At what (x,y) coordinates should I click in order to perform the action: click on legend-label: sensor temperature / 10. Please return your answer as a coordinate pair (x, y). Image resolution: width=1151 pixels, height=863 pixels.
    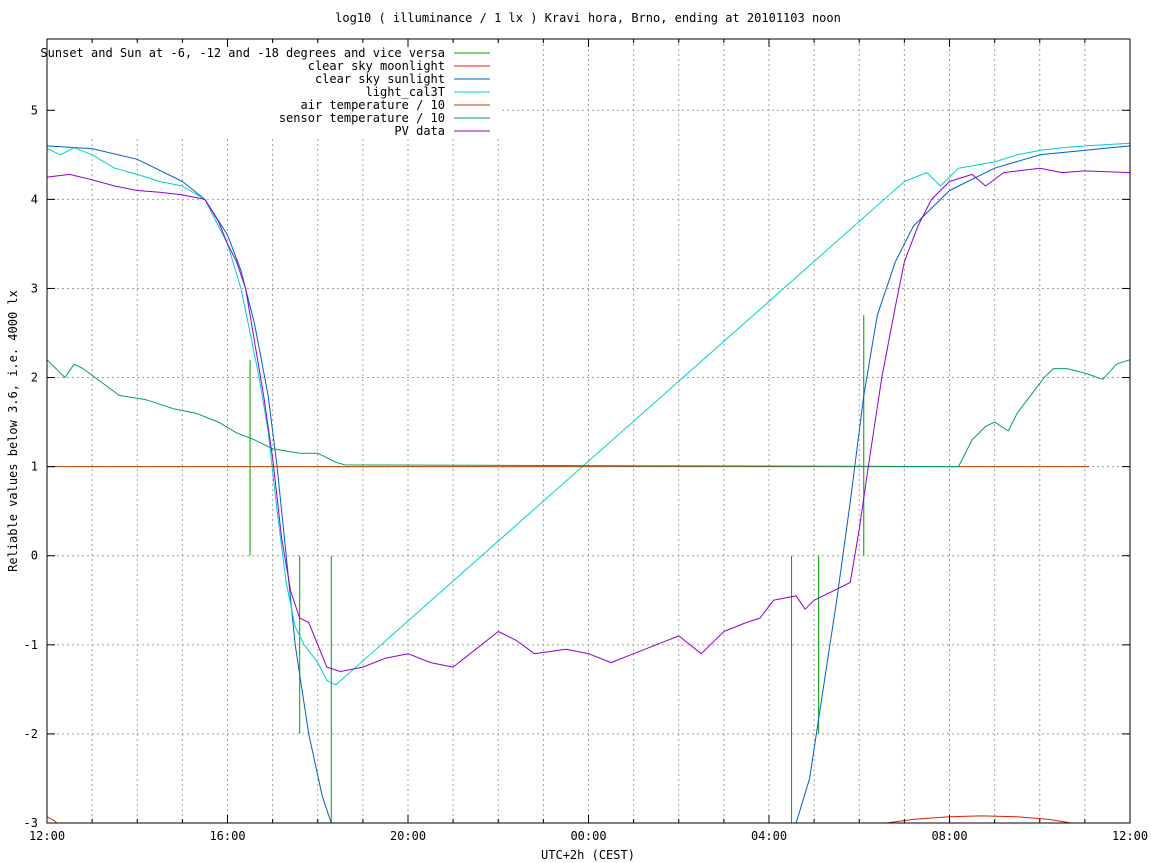
    Looking at the image, I should click on (362, 118).